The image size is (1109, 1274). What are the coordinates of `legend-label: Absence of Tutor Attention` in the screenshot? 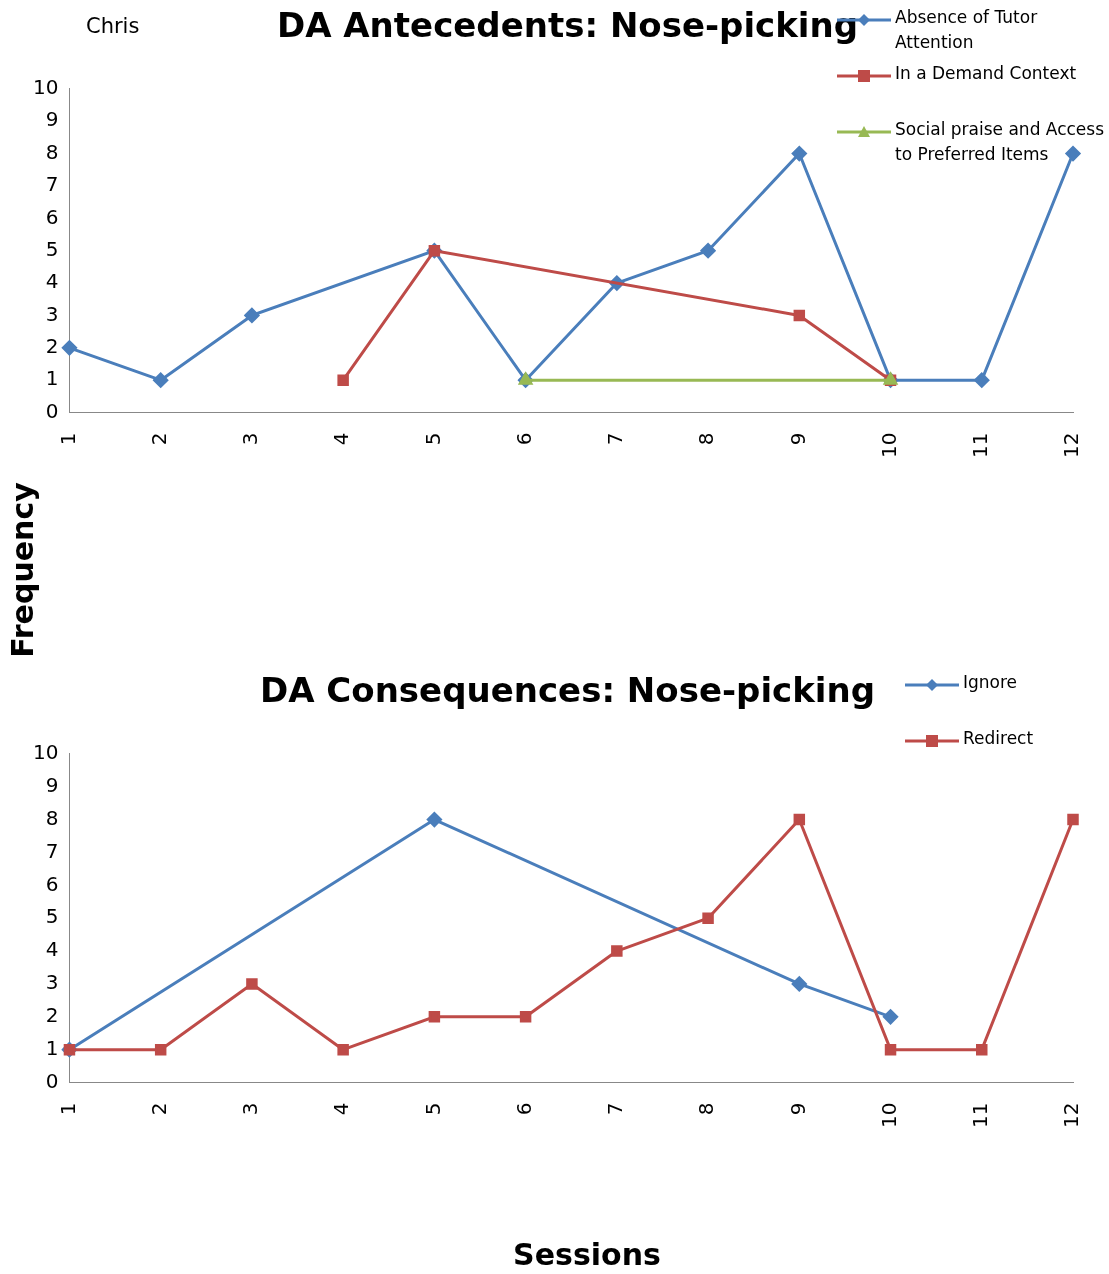 It's located at (967, 30).